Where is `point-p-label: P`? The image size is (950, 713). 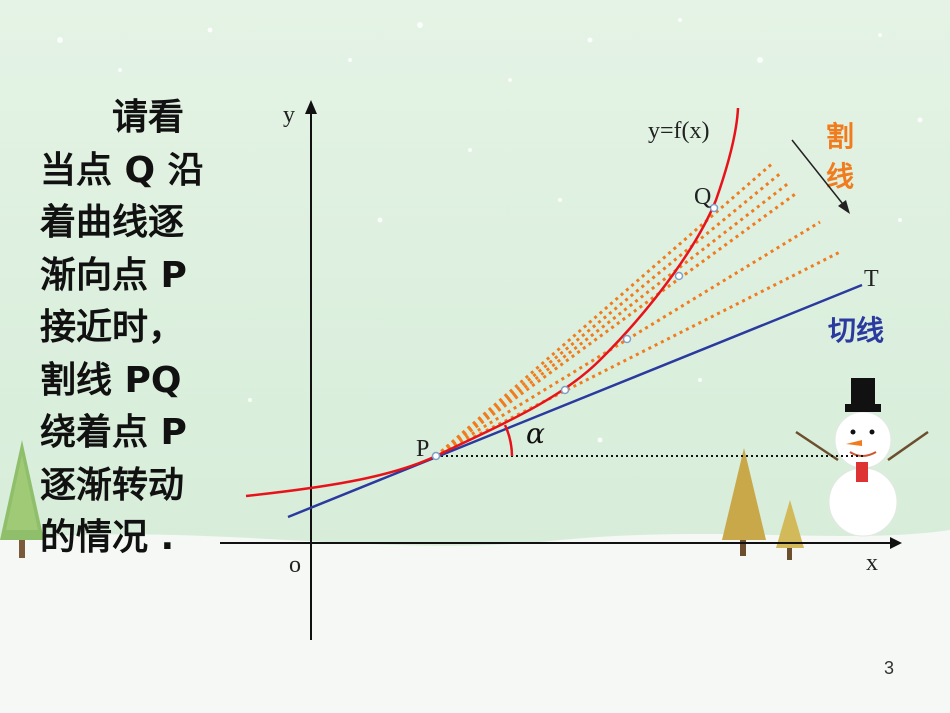 point-p-label: P is located at coordinates (422, 449).